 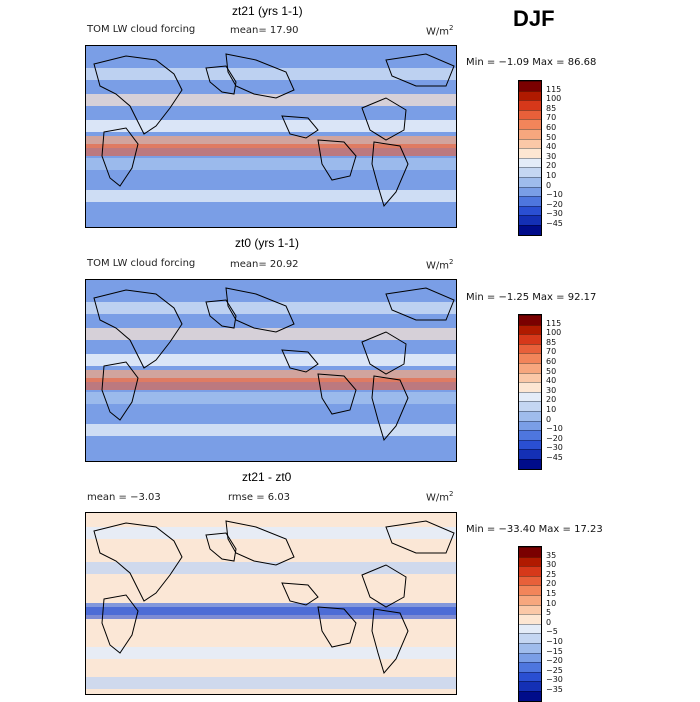 What do you see at coordinates (552, 632) in the screenshot?
I see `colorbar-tick-label: −5` at bounding box center [552, 632].